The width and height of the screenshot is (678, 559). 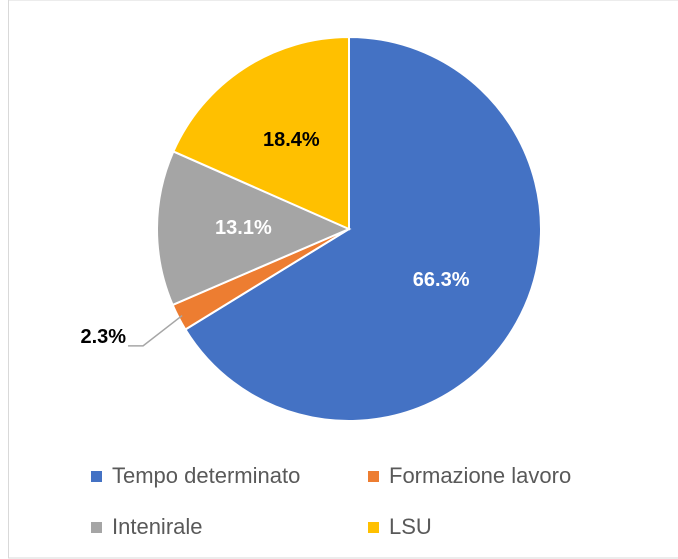 What do you see at coordinates (291, 140) in the screenshot?
I see `data-label: 18.4%` at bounding box center [291, 140].